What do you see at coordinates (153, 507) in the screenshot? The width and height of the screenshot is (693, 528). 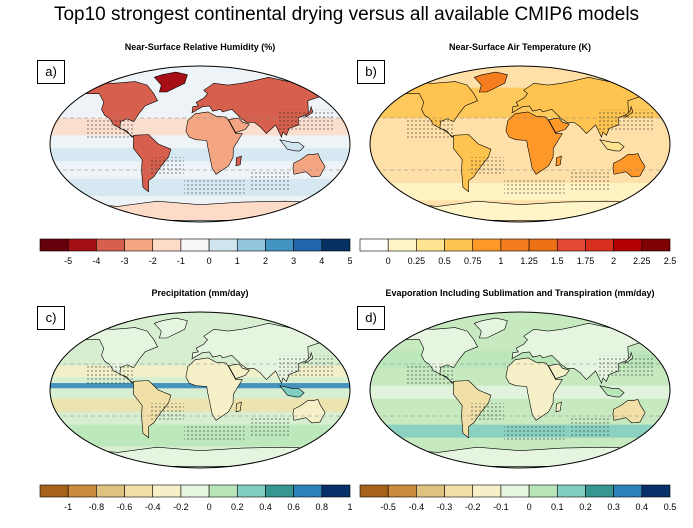 I see `colorbar-tick-label: -0.4` at bounding box center [153, 507].